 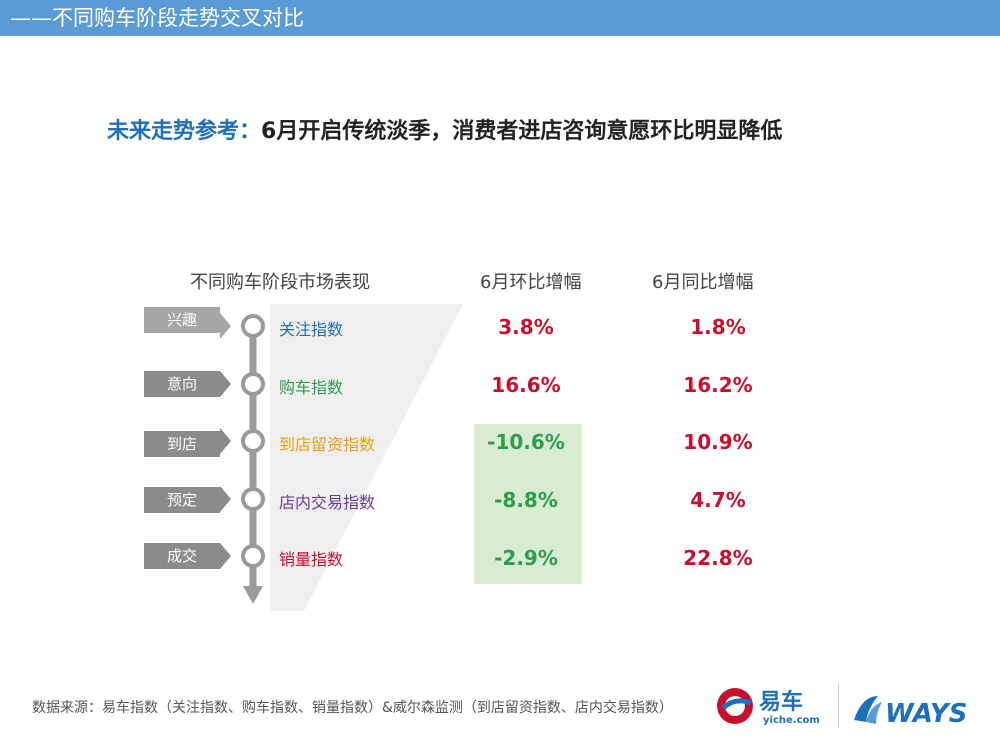 What do you see at coordinates (718, 500) in the screenshot?
I see `yoy-value: 4.7%` at bounding box center [718, 500].